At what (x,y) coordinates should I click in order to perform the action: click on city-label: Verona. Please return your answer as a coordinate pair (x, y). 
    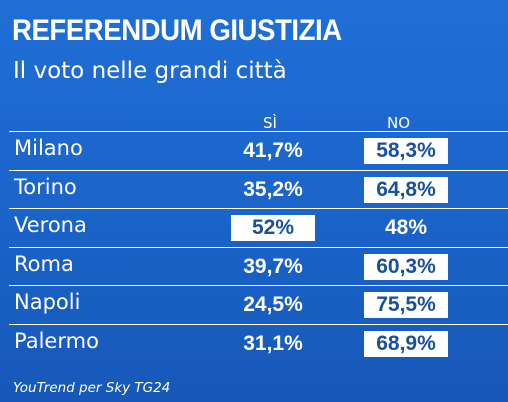
    Looking at the image, I should click on (50, 225).